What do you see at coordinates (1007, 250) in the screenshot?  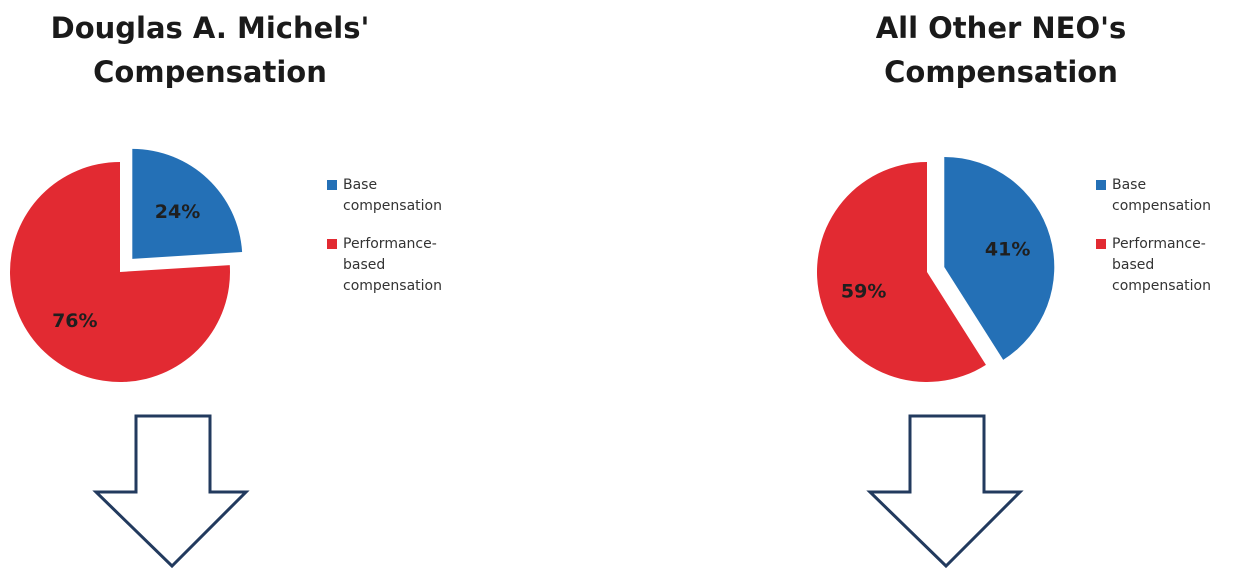 I see `data-label-base: 41%` at bounding box center [1007, 250].